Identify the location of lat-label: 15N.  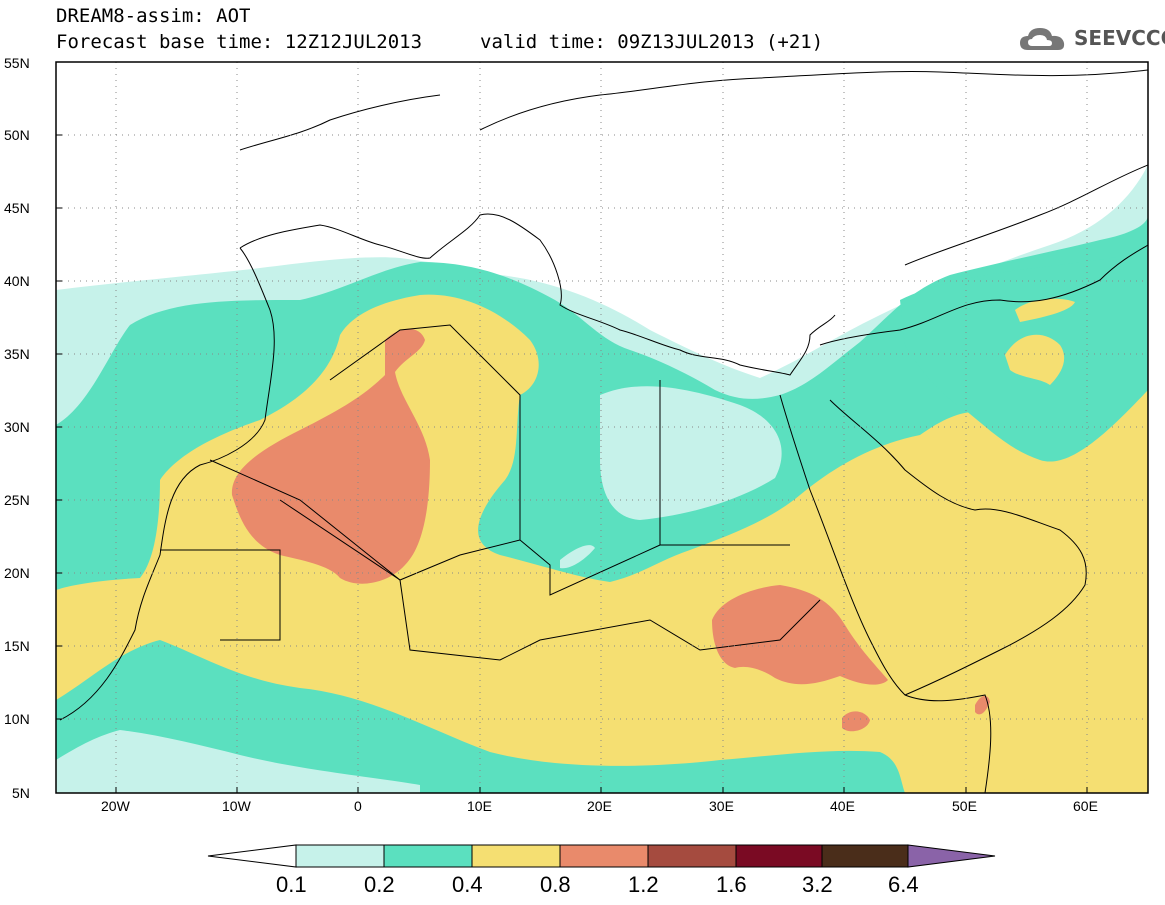
(17, 646).